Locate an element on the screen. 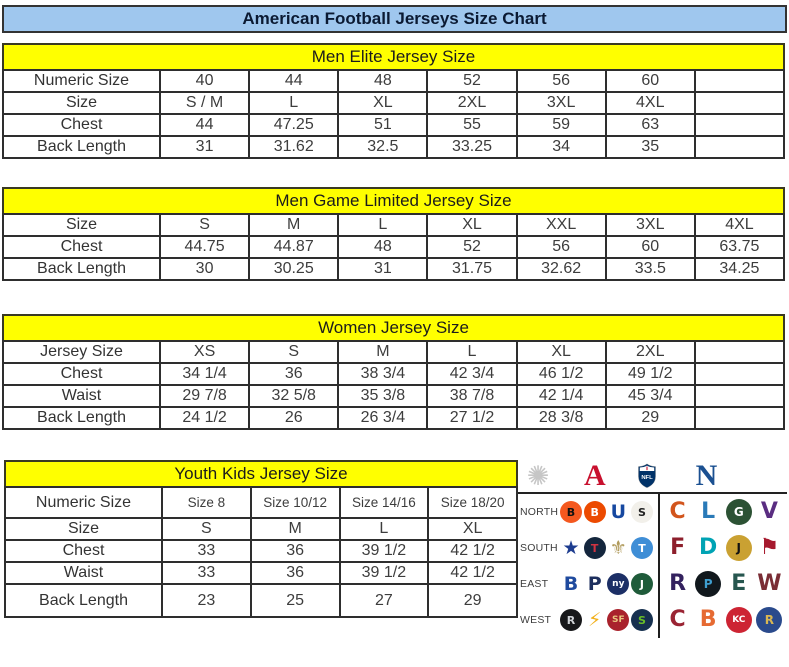  size-cell: 33 is located at coordinates (206, 551).